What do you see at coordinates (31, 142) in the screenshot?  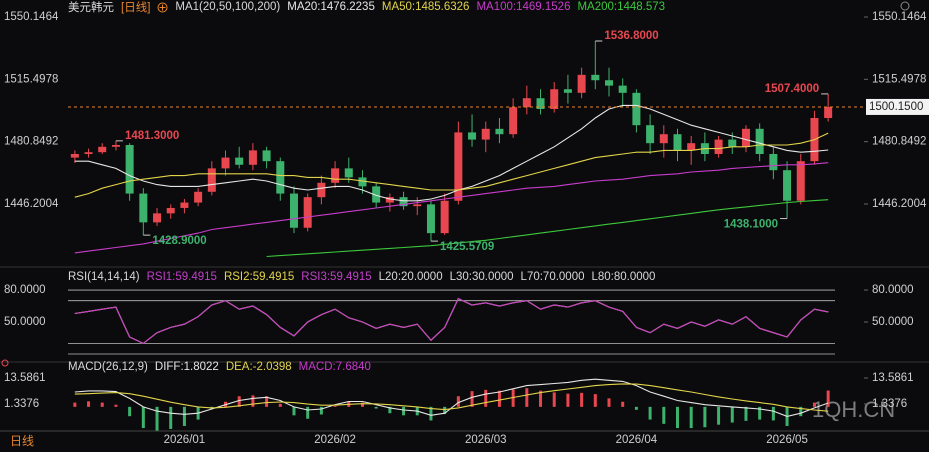 I see `y-tick-label: 1480.8492` at bounding box center [31, 142].